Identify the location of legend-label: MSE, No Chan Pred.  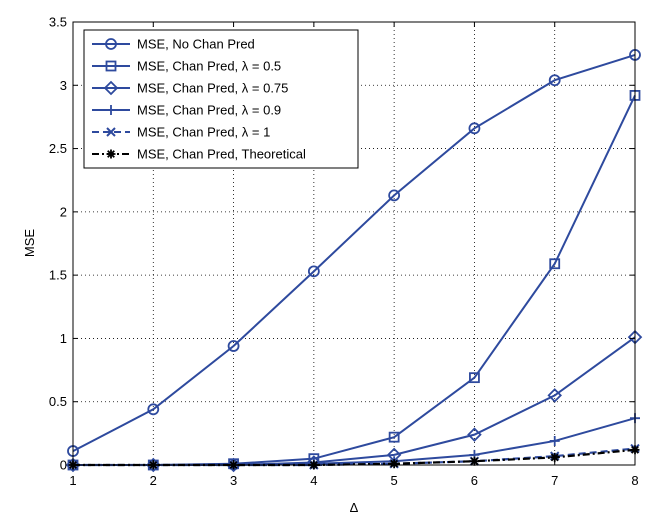
(196, 44).